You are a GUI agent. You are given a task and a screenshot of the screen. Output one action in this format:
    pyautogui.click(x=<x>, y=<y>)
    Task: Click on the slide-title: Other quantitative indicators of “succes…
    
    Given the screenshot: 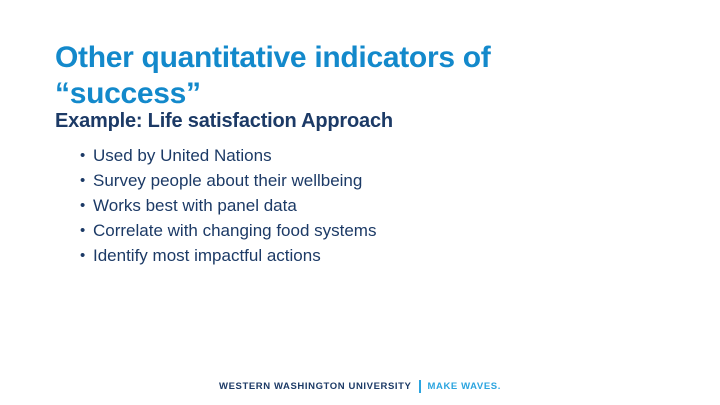 What is the action you would take?
    pyautogui.click(x=273, y=76)
    